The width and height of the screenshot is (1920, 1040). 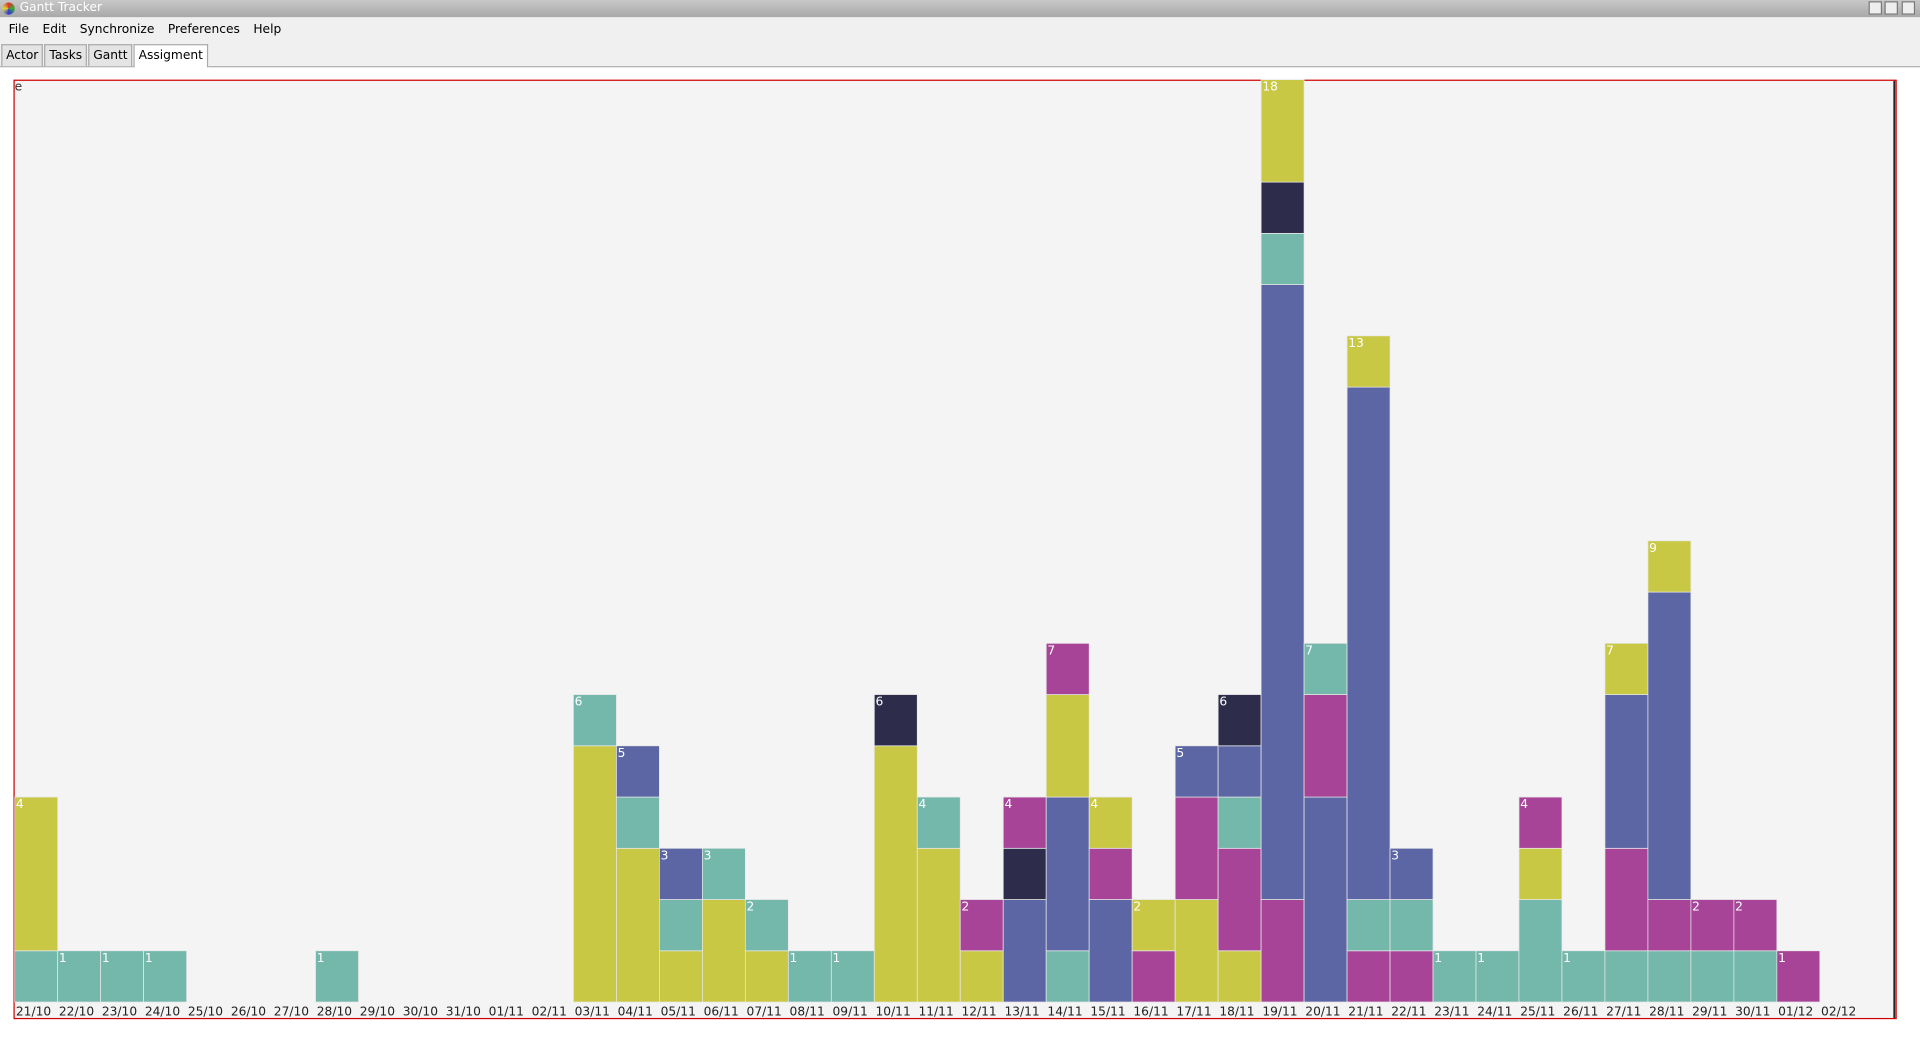 What do you see at coordinates (721, 1011) in the screenshot?
I see `x-tick-label: 06/11` at bounding box center [721, 1011].